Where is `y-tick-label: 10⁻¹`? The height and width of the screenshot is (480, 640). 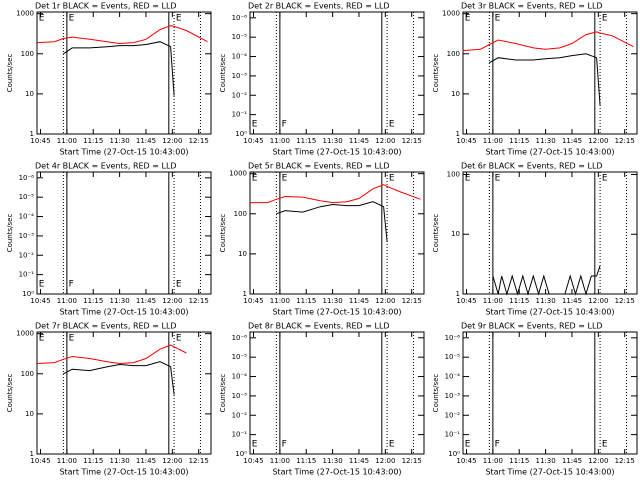 y-tick-label: 10⁻¹ is located at coordinates (27, 275).